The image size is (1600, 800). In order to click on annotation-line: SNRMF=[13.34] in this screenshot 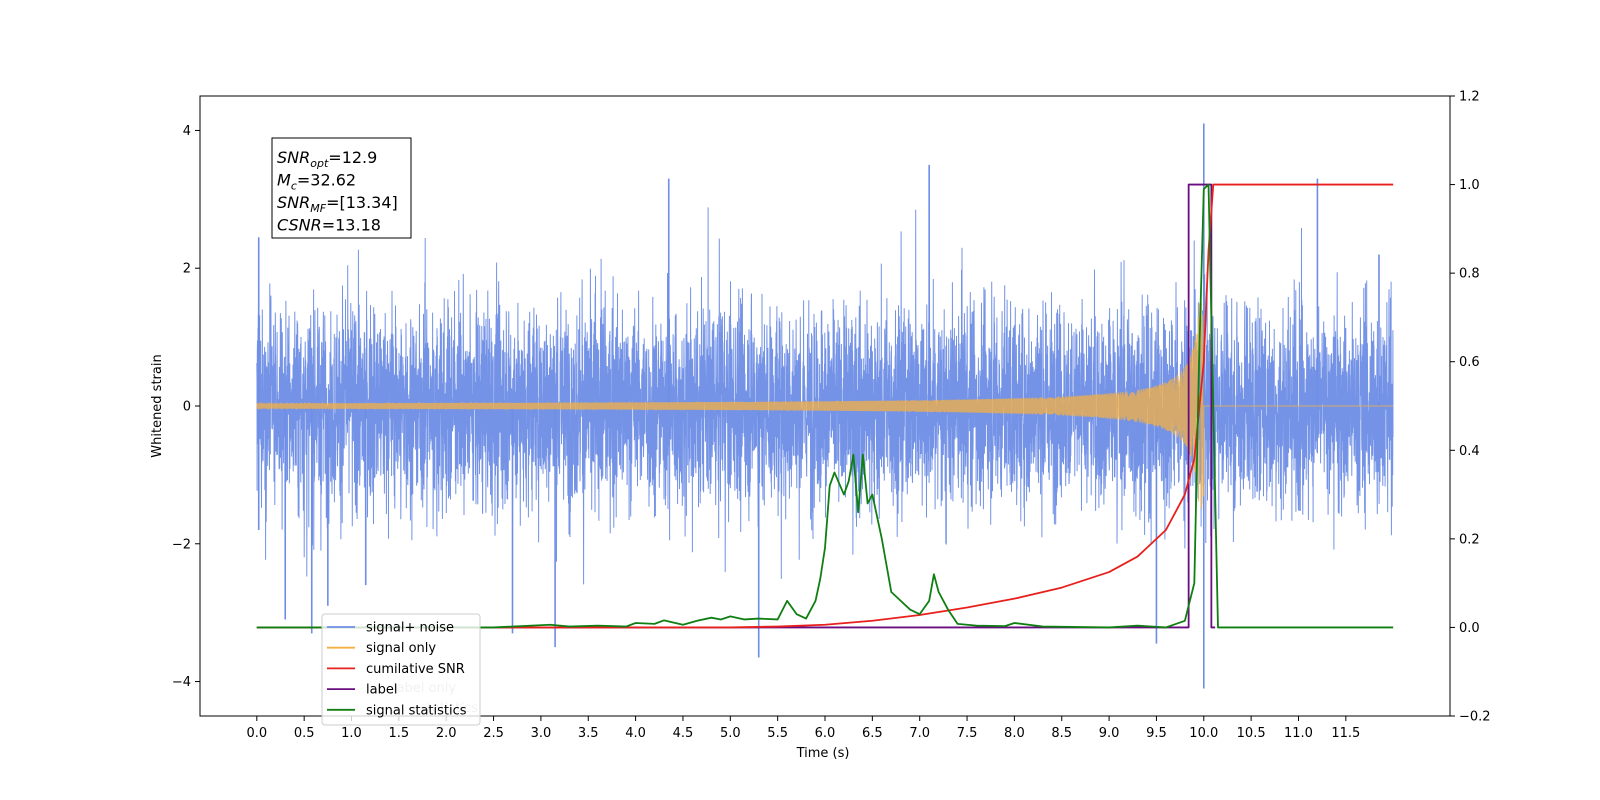, I will do `click(337, 204)`.